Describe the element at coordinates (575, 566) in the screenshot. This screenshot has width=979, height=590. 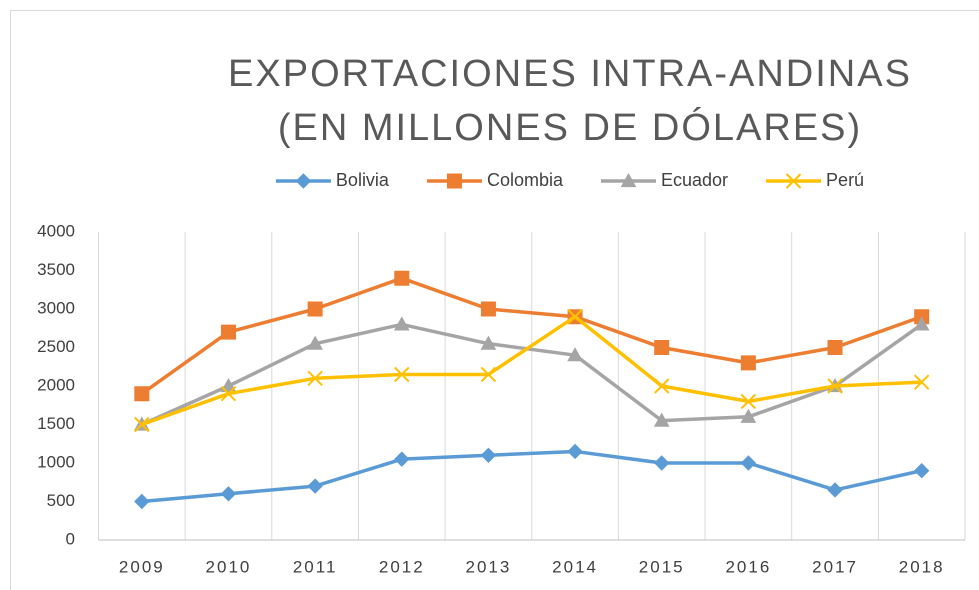
I see `x-tick-label: 2014` at that location.